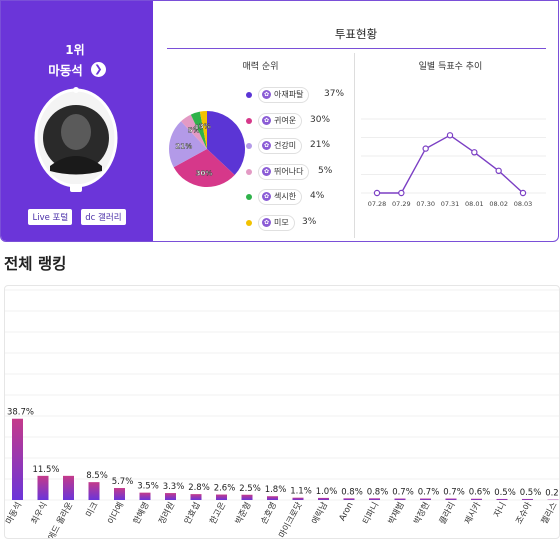  I want to click on column-divider, so click(354, 145).